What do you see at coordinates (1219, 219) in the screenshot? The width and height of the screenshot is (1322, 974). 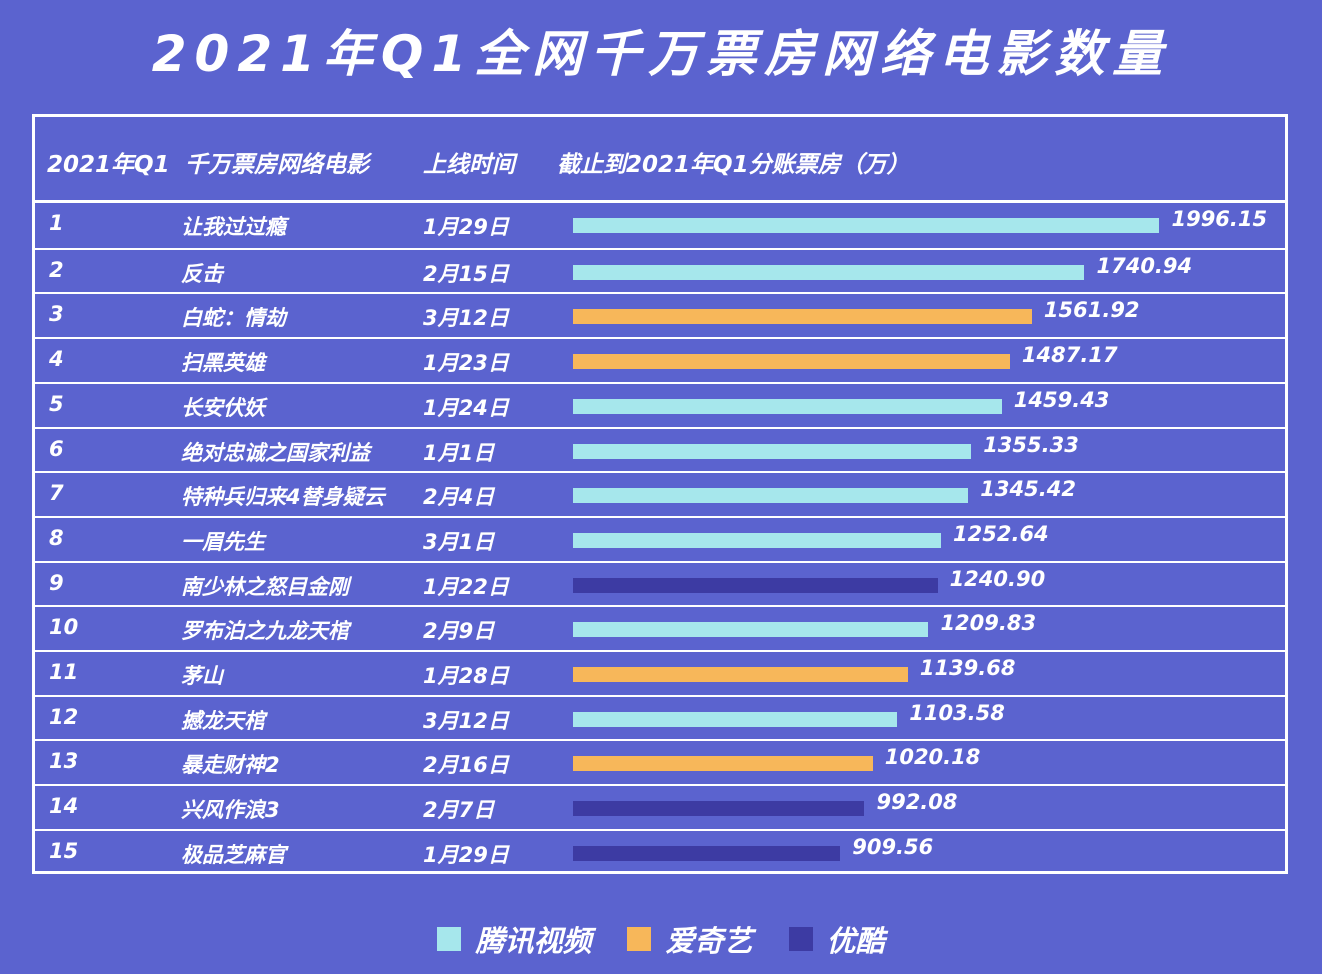 I see `box-office-value-label: 1996.15` at bounding box center [1219, 219].